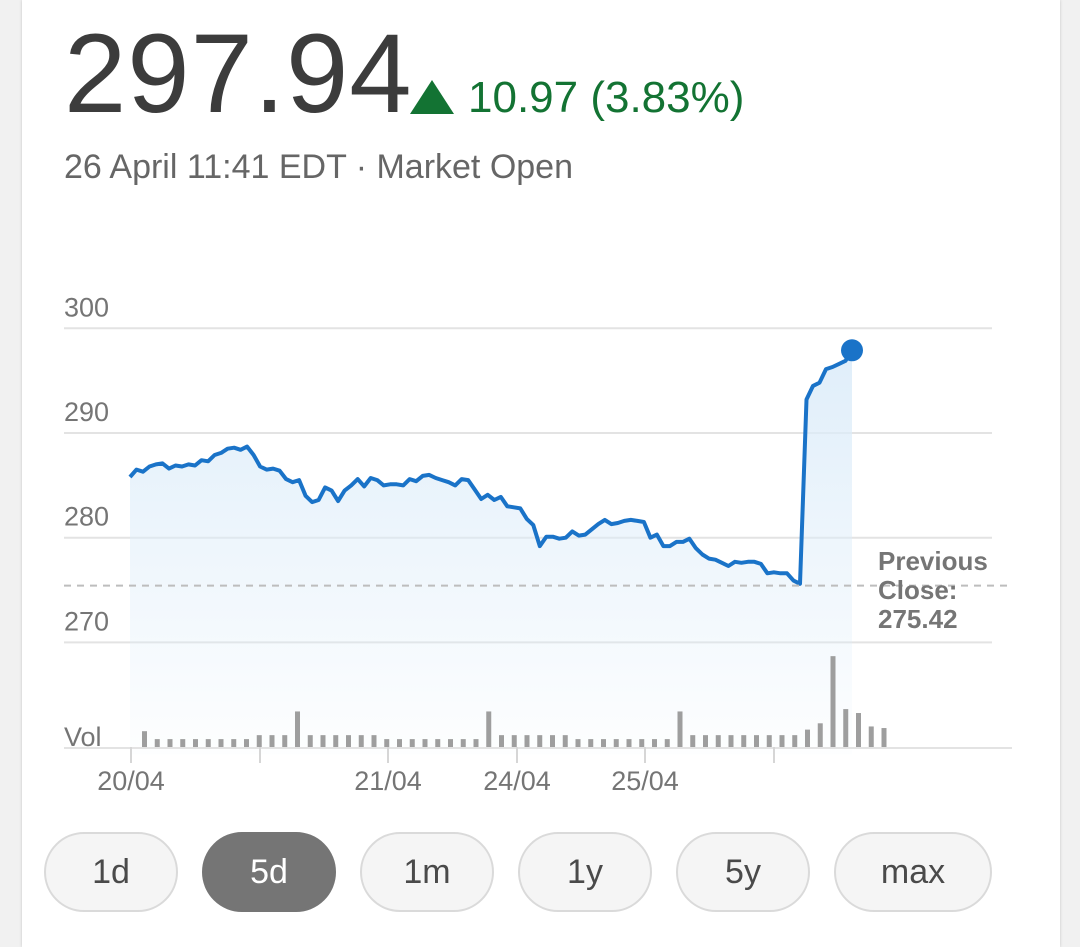  Describe the element at coordinates (606, 97) in the screenshot. I see `price-change-value: 10.97 (3.83%)` at that location.